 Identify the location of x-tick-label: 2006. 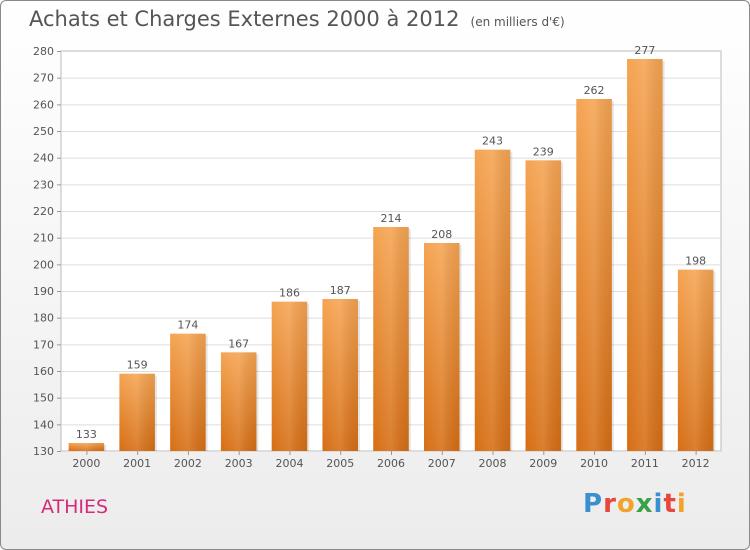
(391, 463).